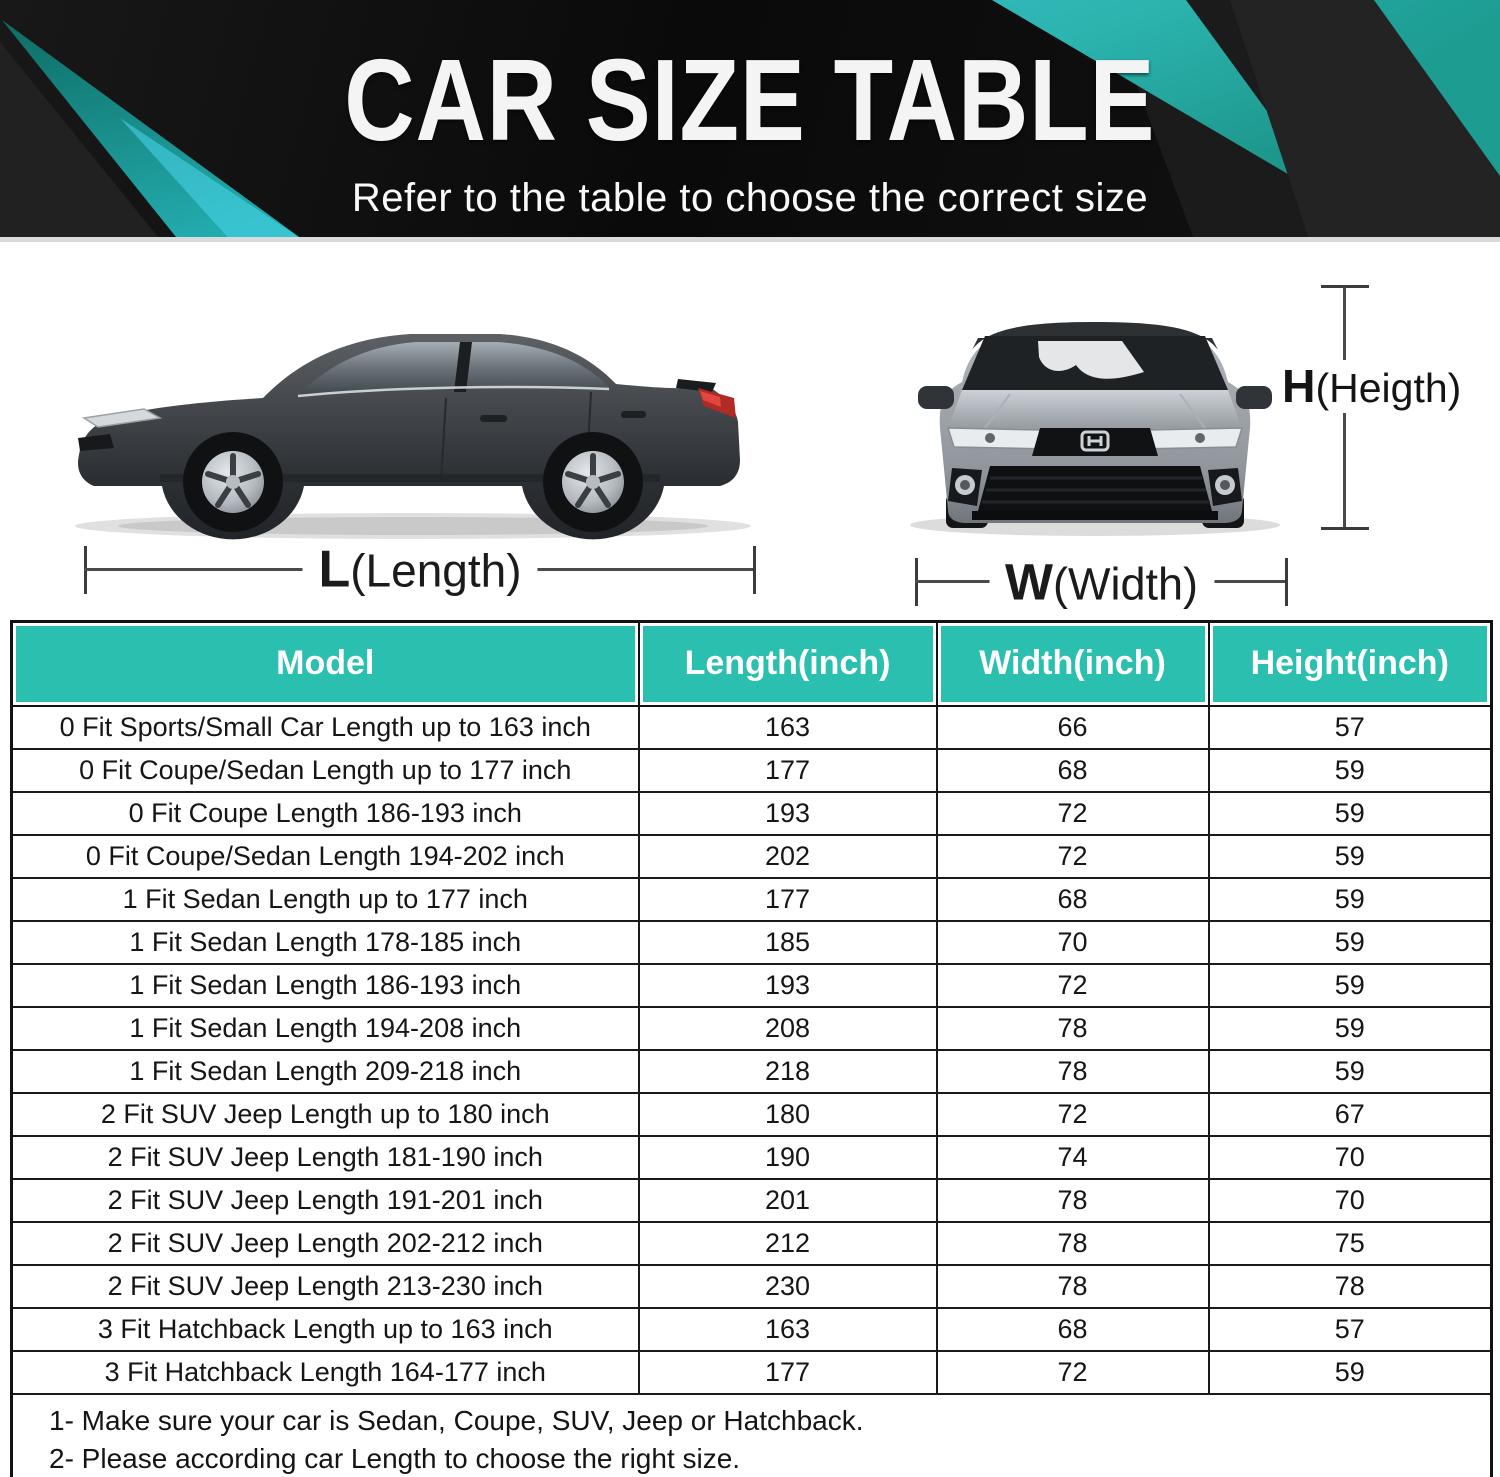 The image size is (1500, 1477). I want to click on size-value-cell: 208, so click(787, 1028).